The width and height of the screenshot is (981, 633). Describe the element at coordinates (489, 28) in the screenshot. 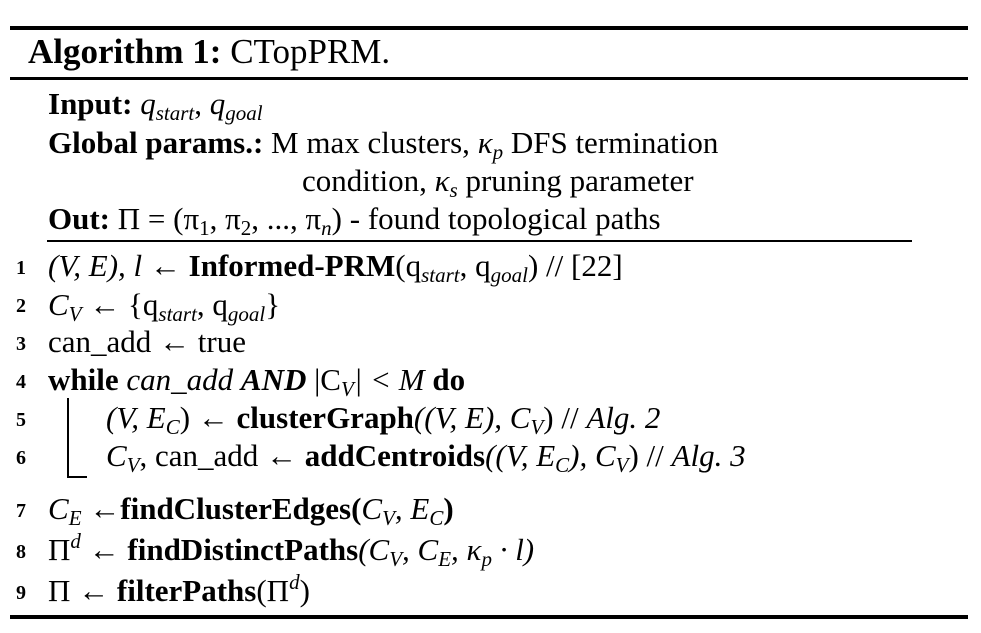

I see `top-rule` at that location.